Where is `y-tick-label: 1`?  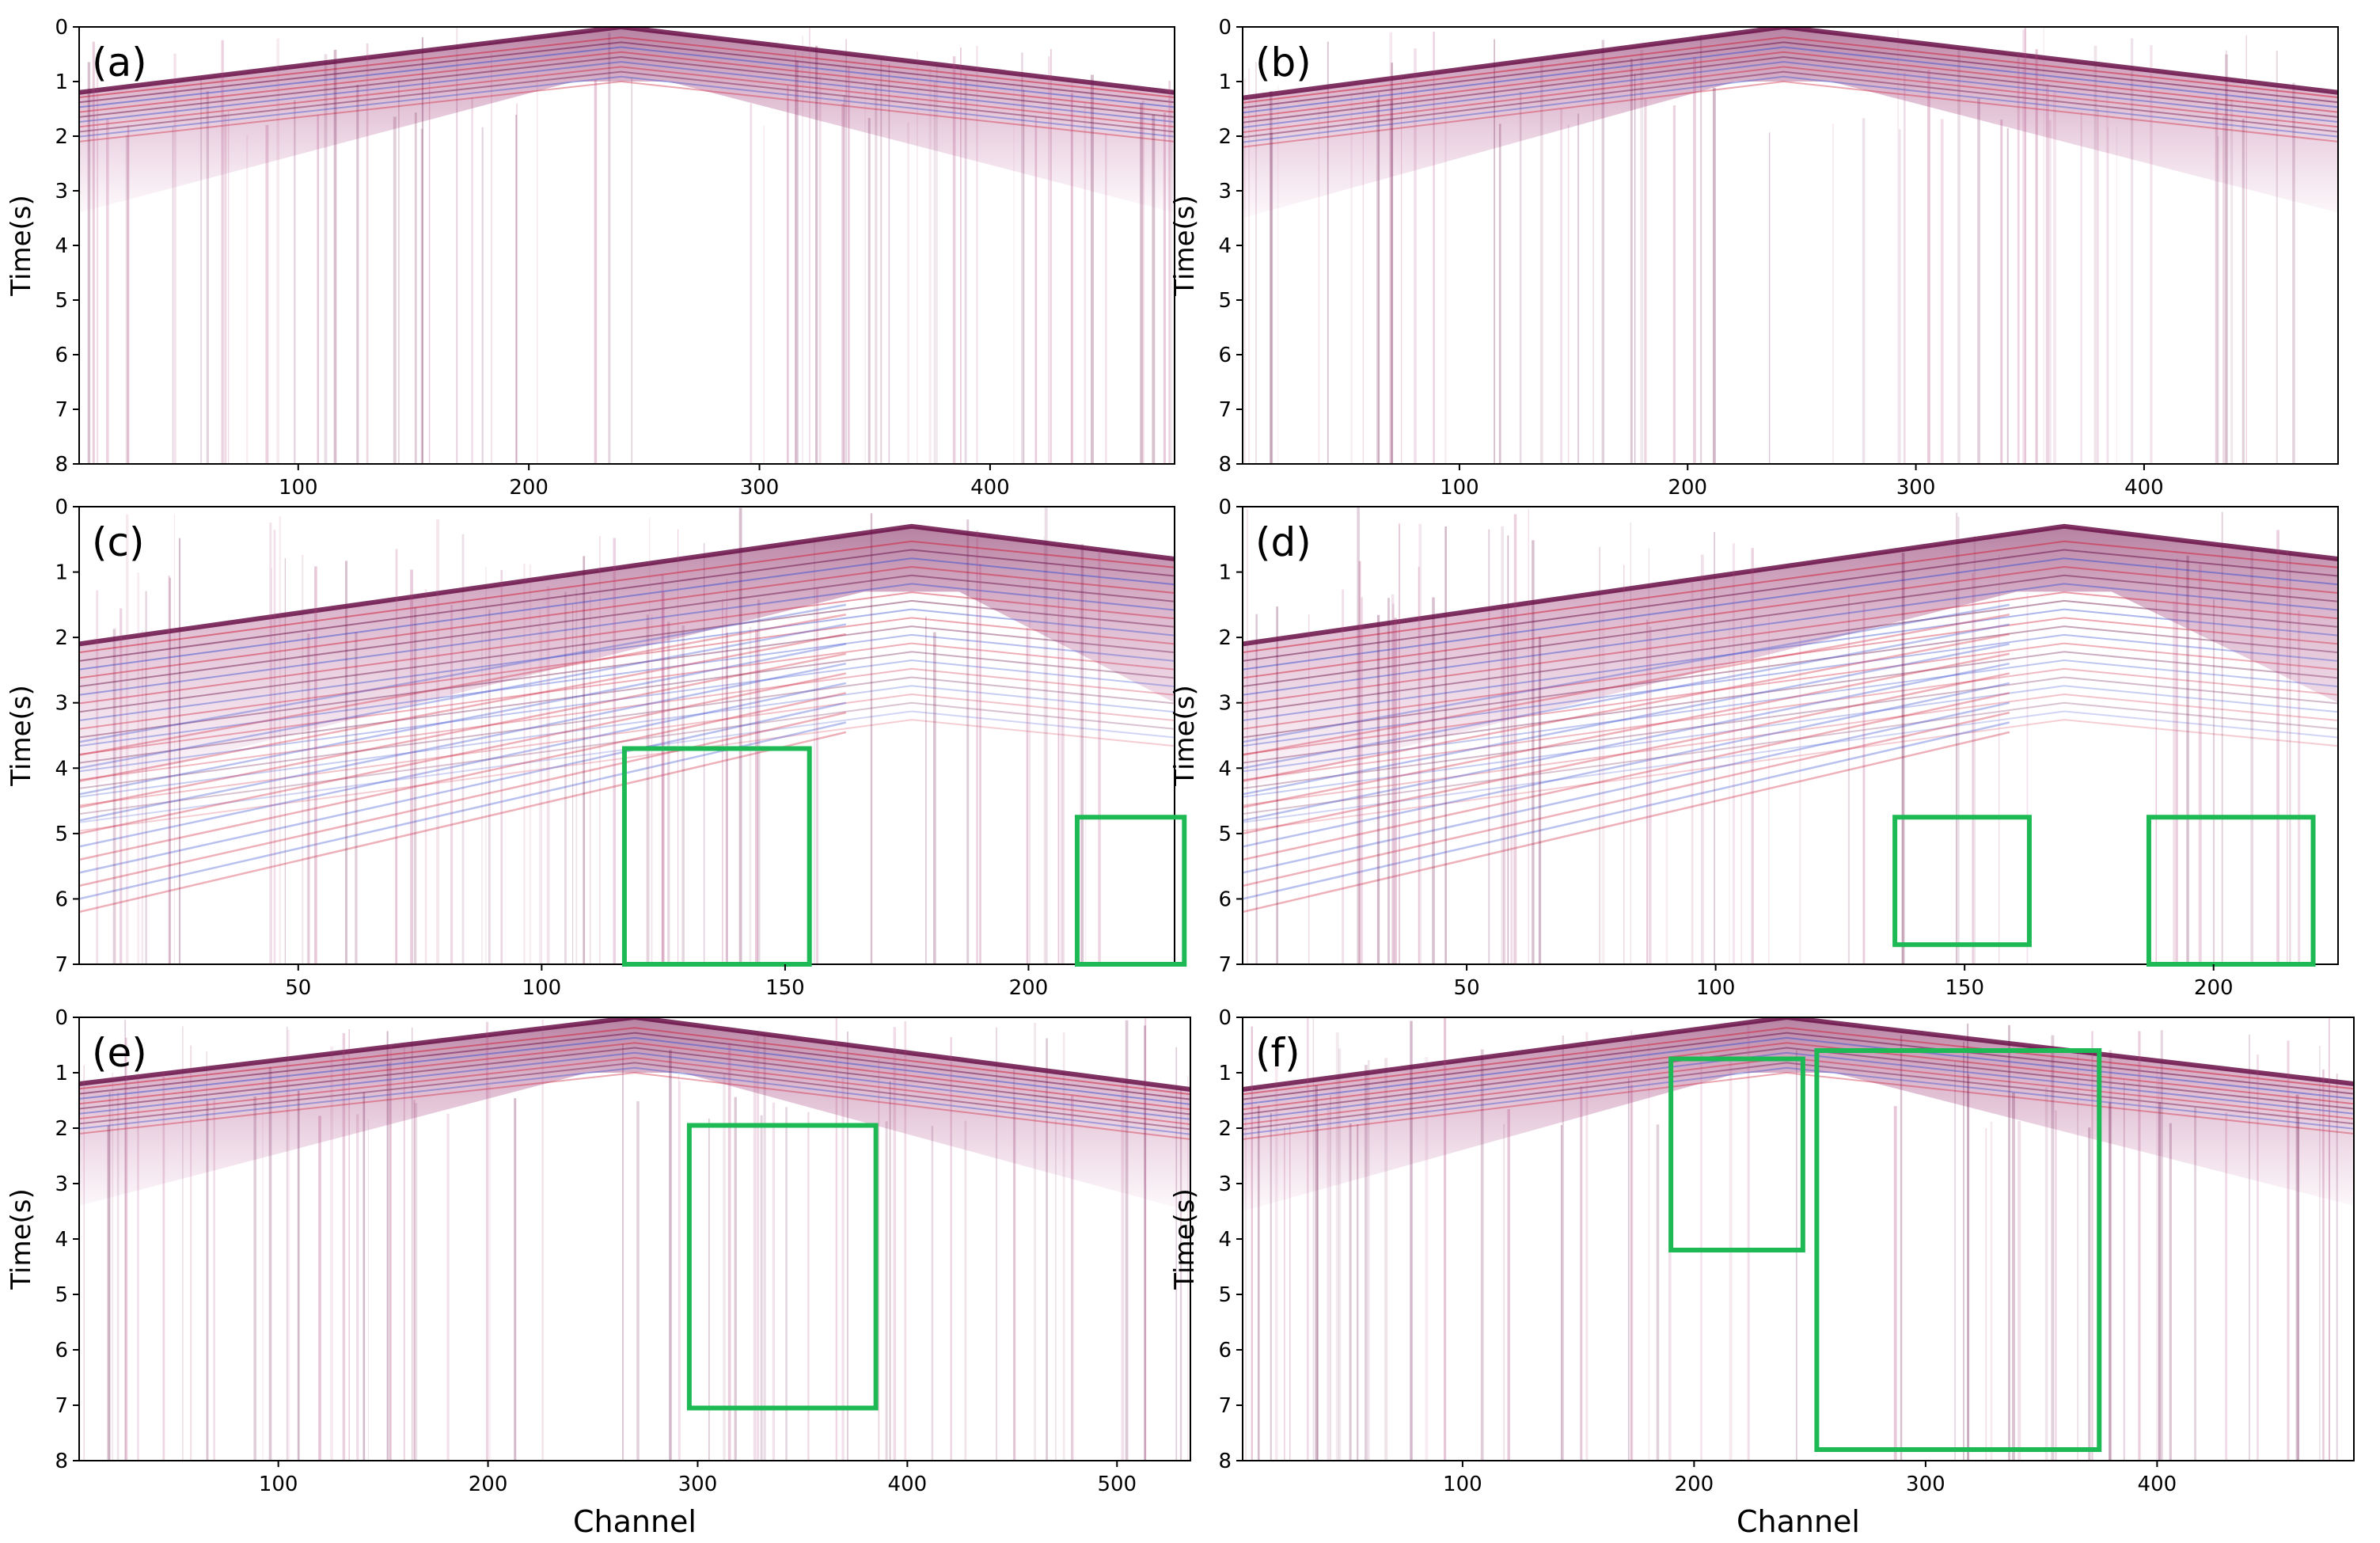
y-tick-label: 1 is located at coordinates (61, 573).